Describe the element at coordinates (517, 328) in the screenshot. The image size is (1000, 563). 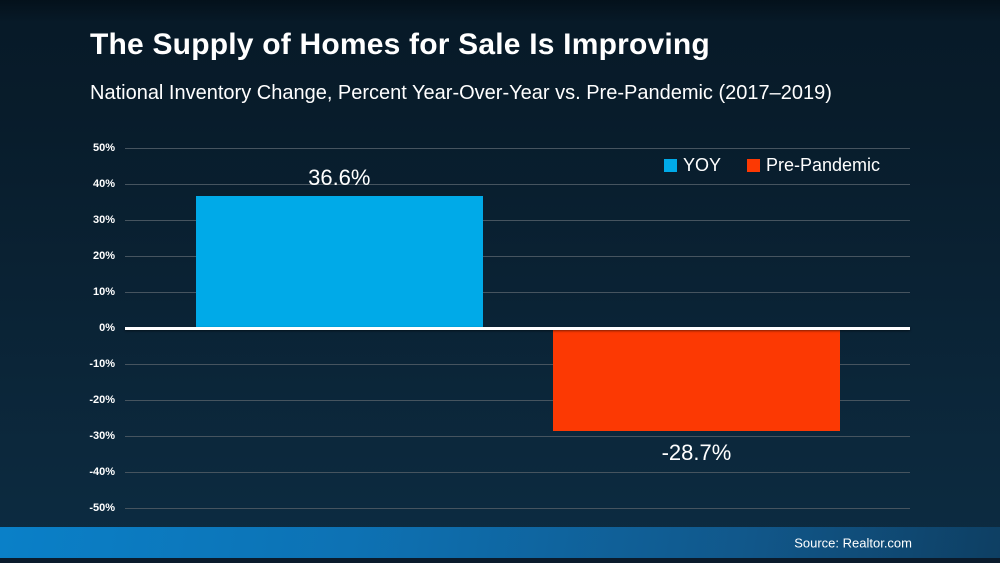
I see `zero-axis-line` at that location.